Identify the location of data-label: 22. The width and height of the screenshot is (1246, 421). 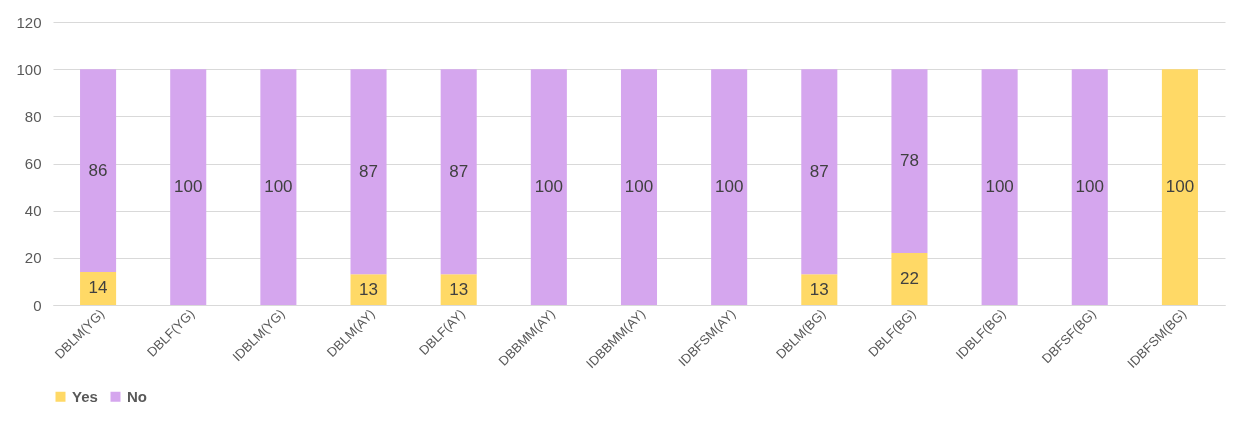
(909, 279).